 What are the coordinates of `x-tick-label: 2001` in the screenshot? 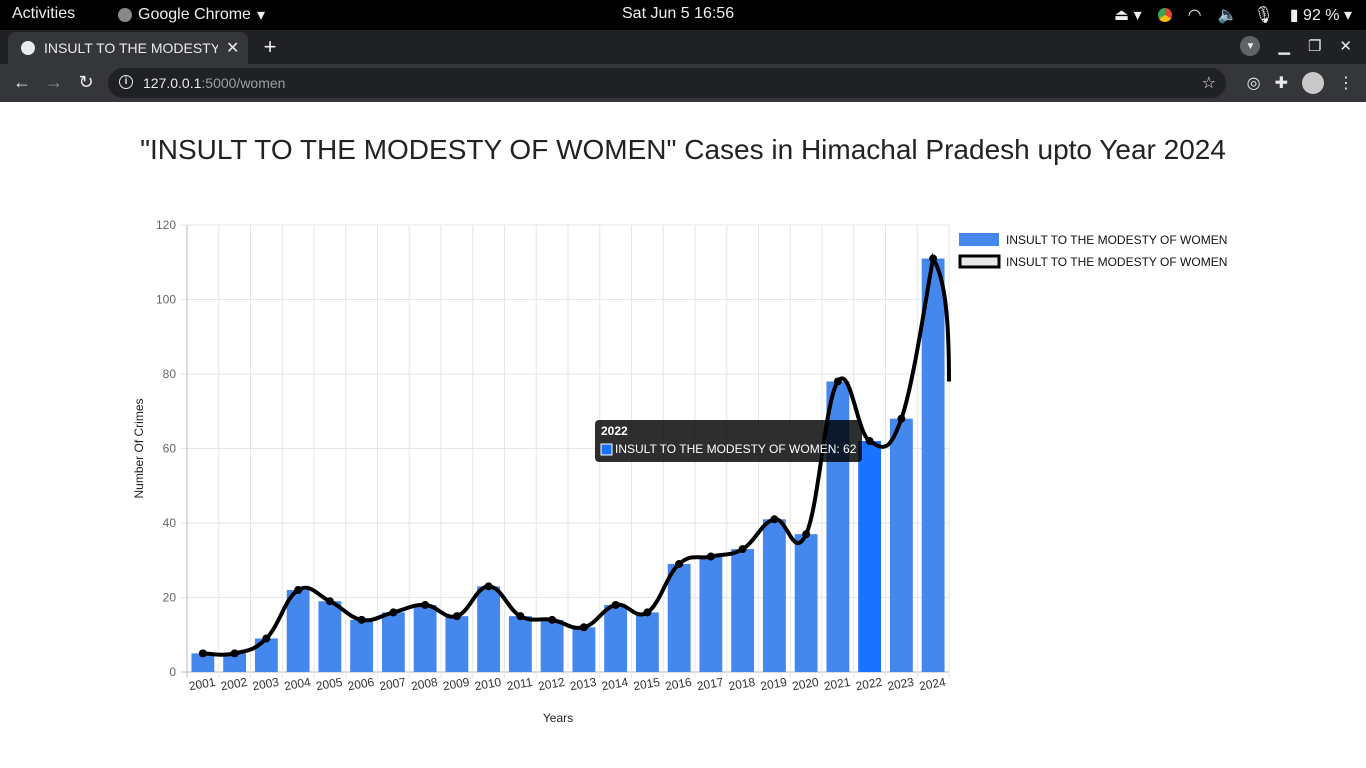 It's located at (202, 684).